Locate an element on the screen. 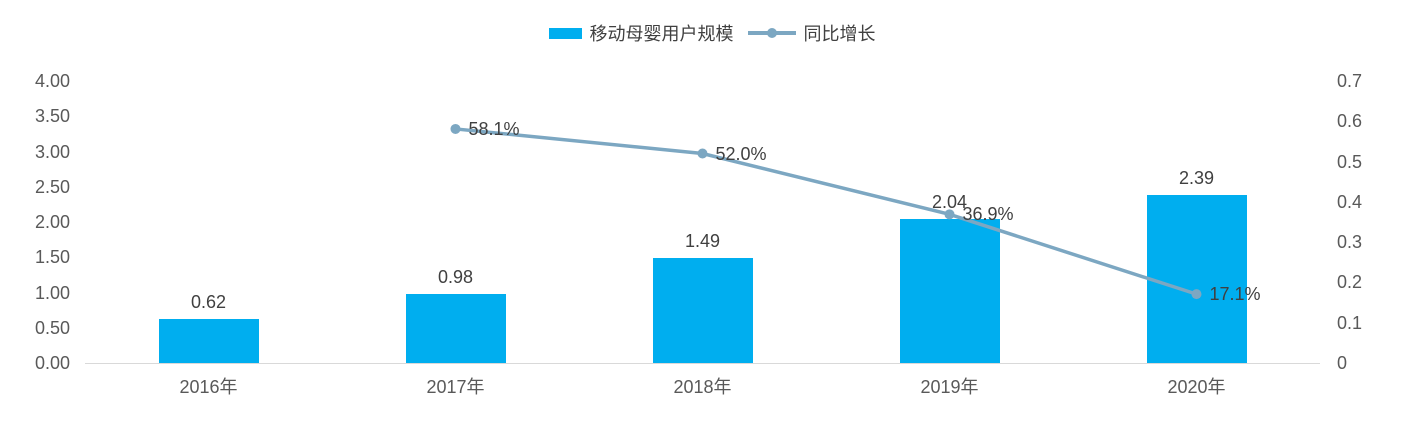 The image size is (1424, 421). line-value-label: 17.1% is located at coordinates (1235, 294).